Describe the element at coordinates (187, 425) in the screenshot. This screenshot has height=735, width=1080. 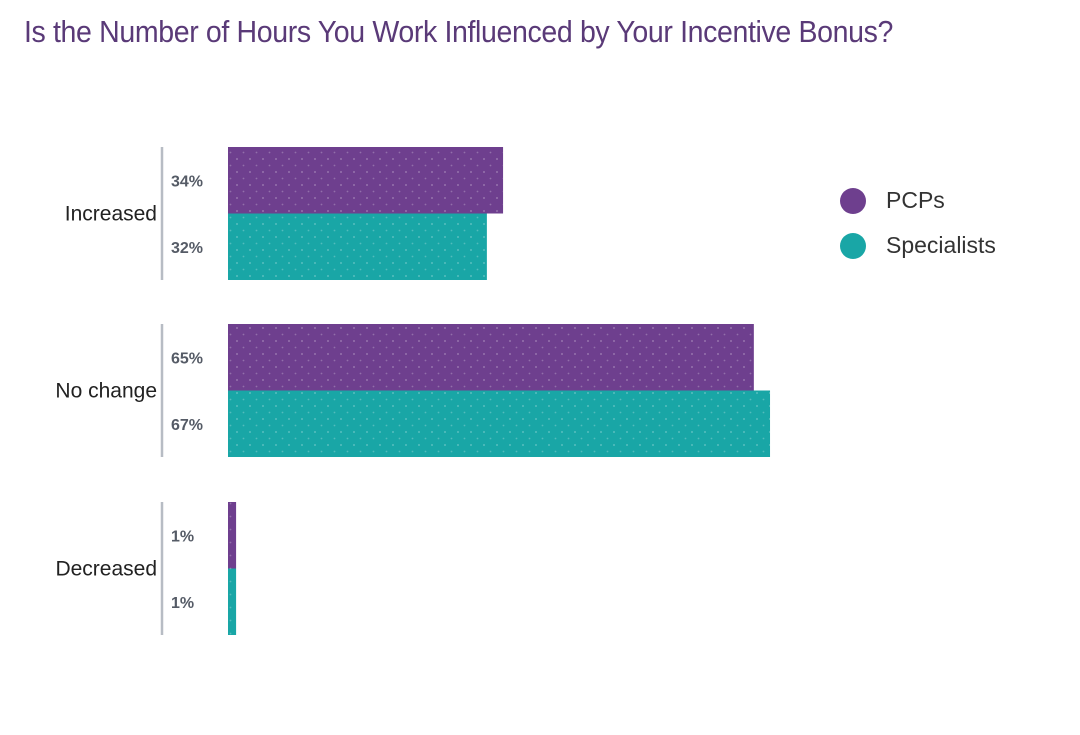
I see `value-label-specialists-no-change: 67%` at that location.